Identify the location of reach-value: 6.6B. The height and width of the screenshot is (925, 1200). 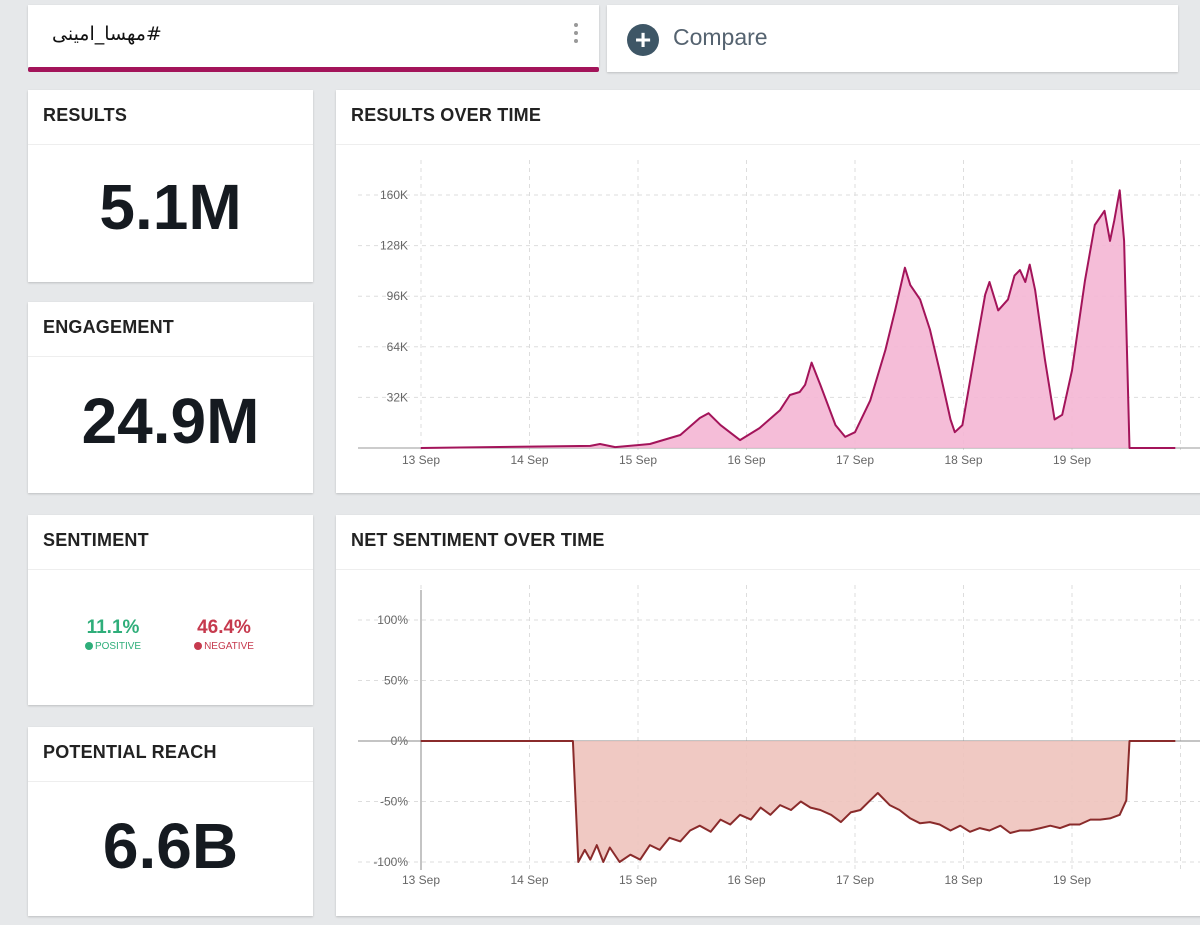
(170, 846).